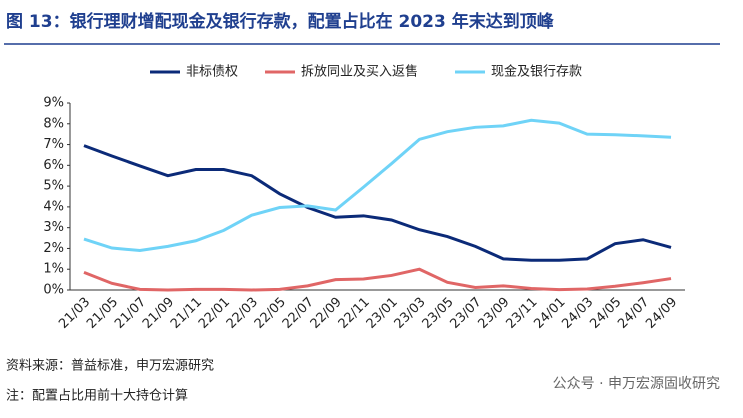  Describe the element at coordinates (577, 313) in the screenshot. I see `x-tick-label: 24/03` at that location.